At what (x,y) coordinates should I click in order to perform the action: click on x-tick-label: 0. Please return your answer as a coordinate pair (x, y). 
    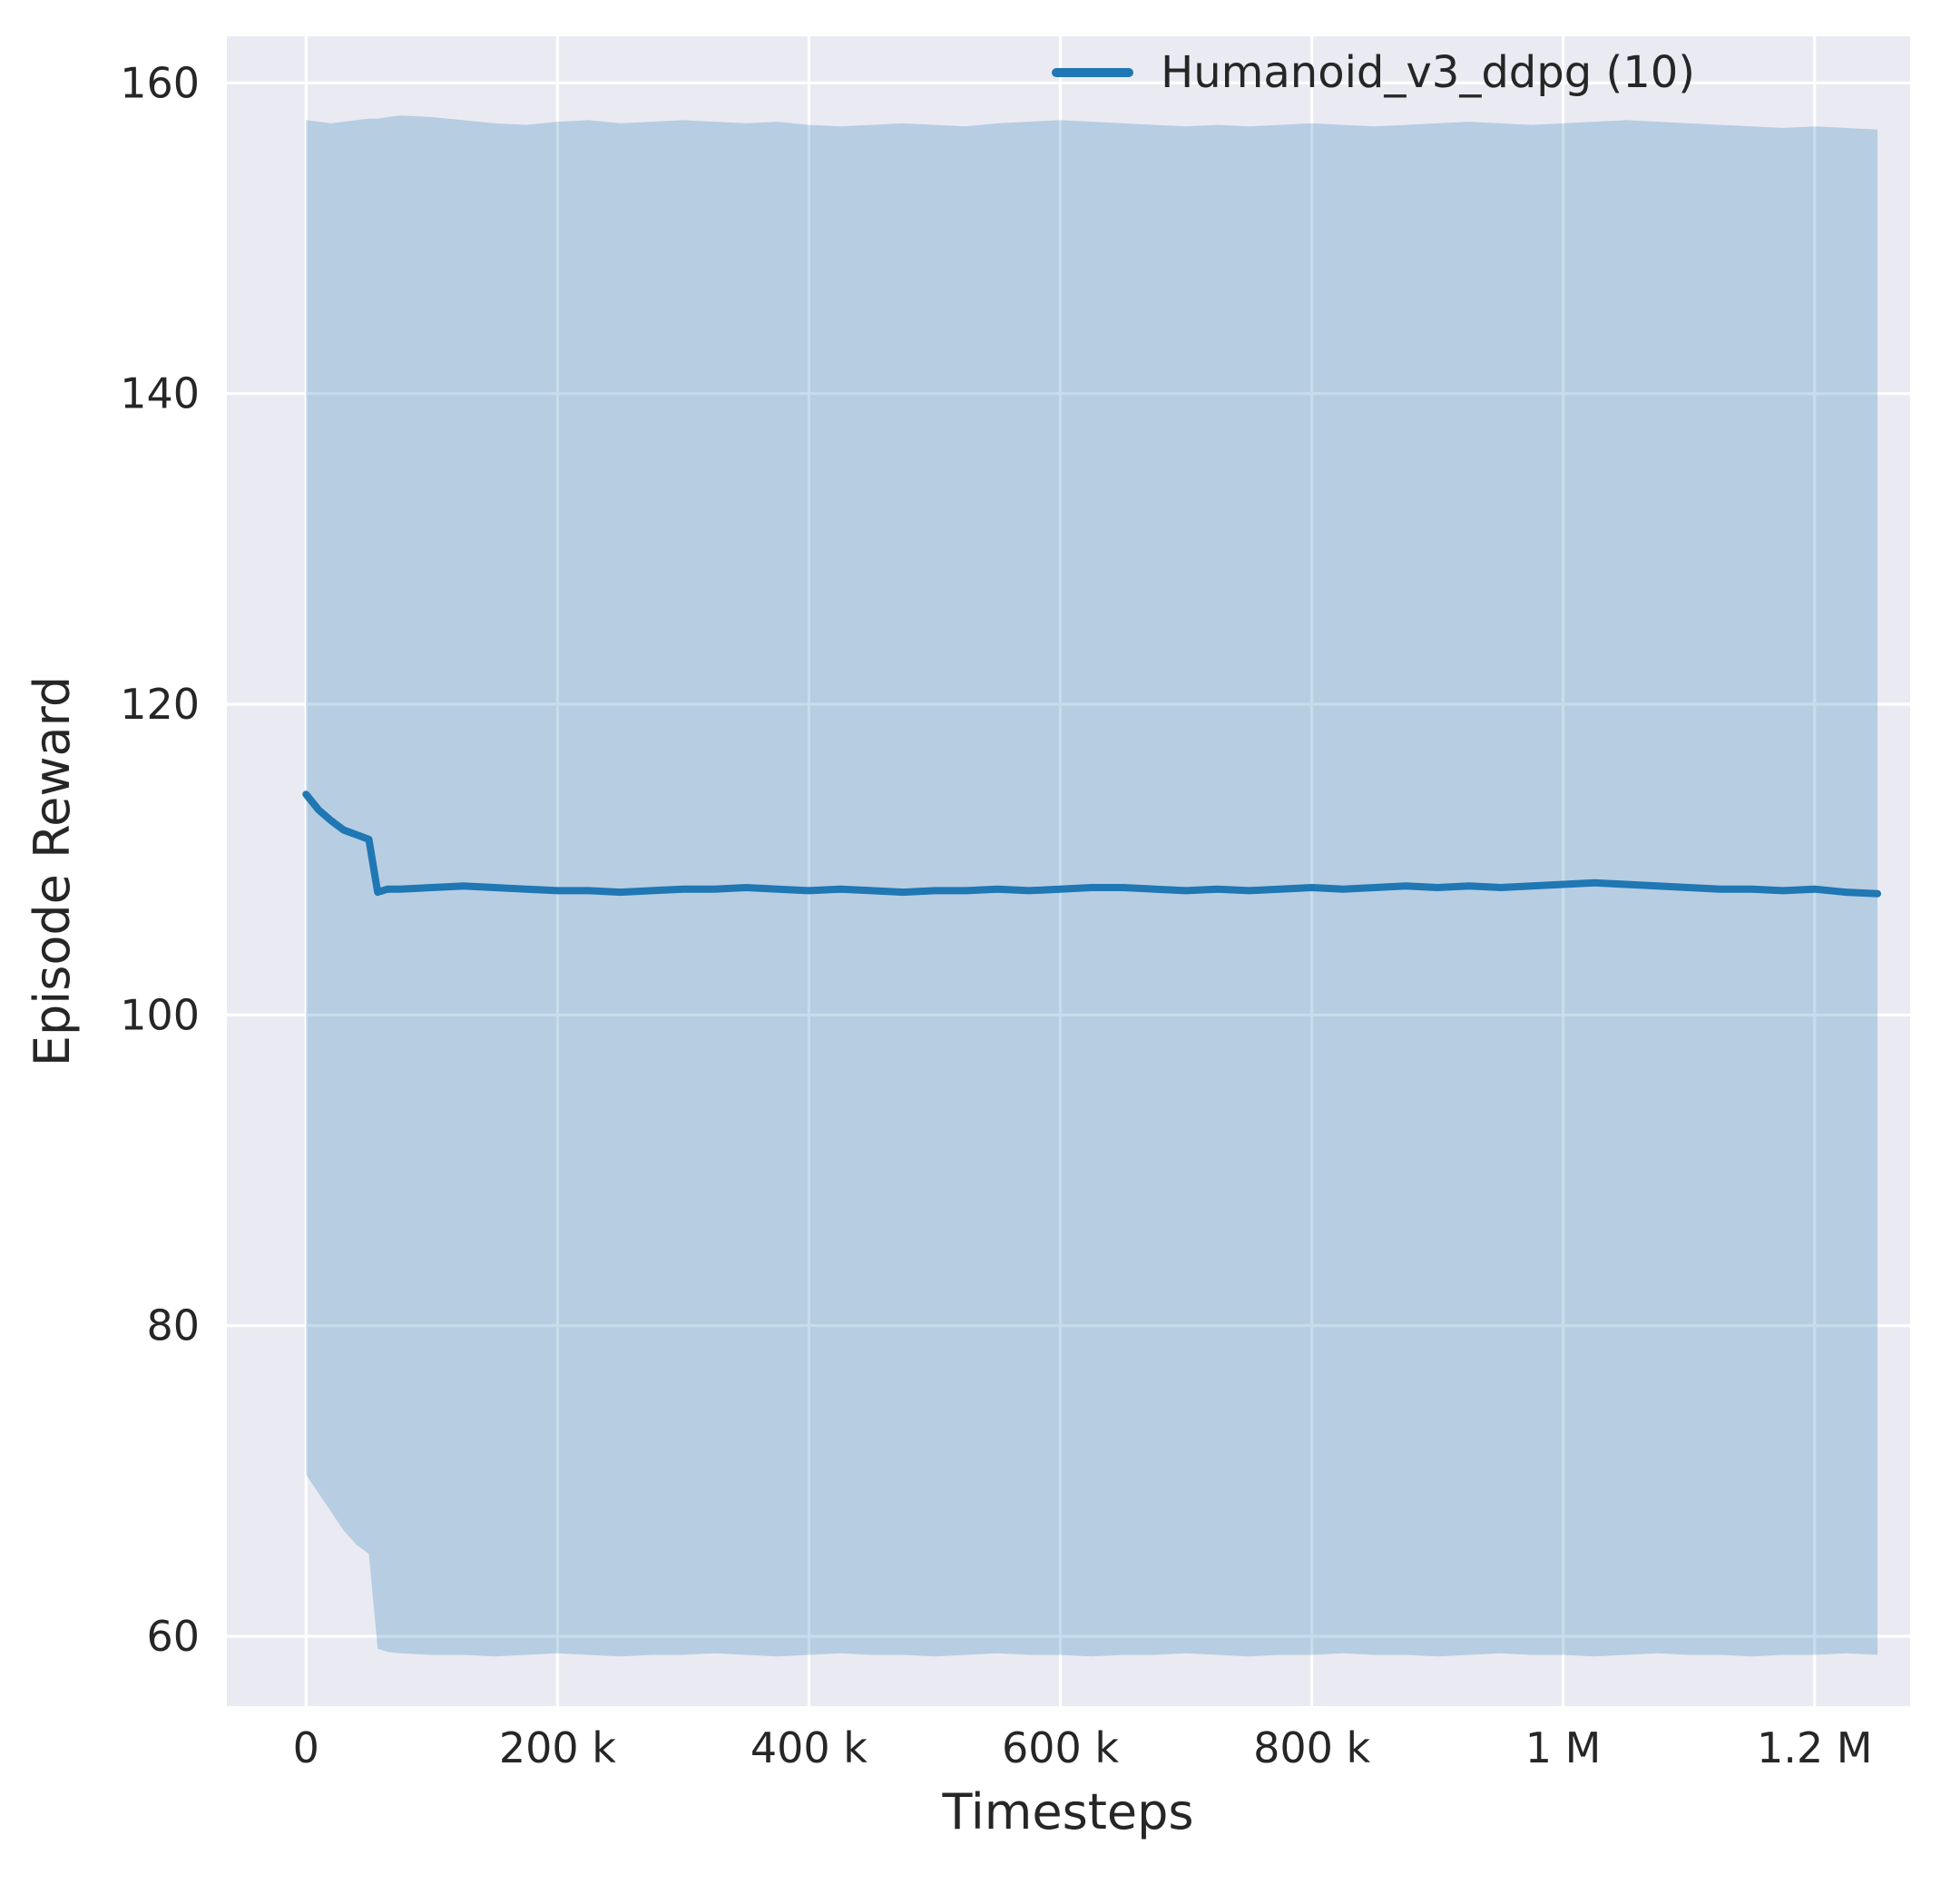
    Looking at the image, I should click on (306, 1748).